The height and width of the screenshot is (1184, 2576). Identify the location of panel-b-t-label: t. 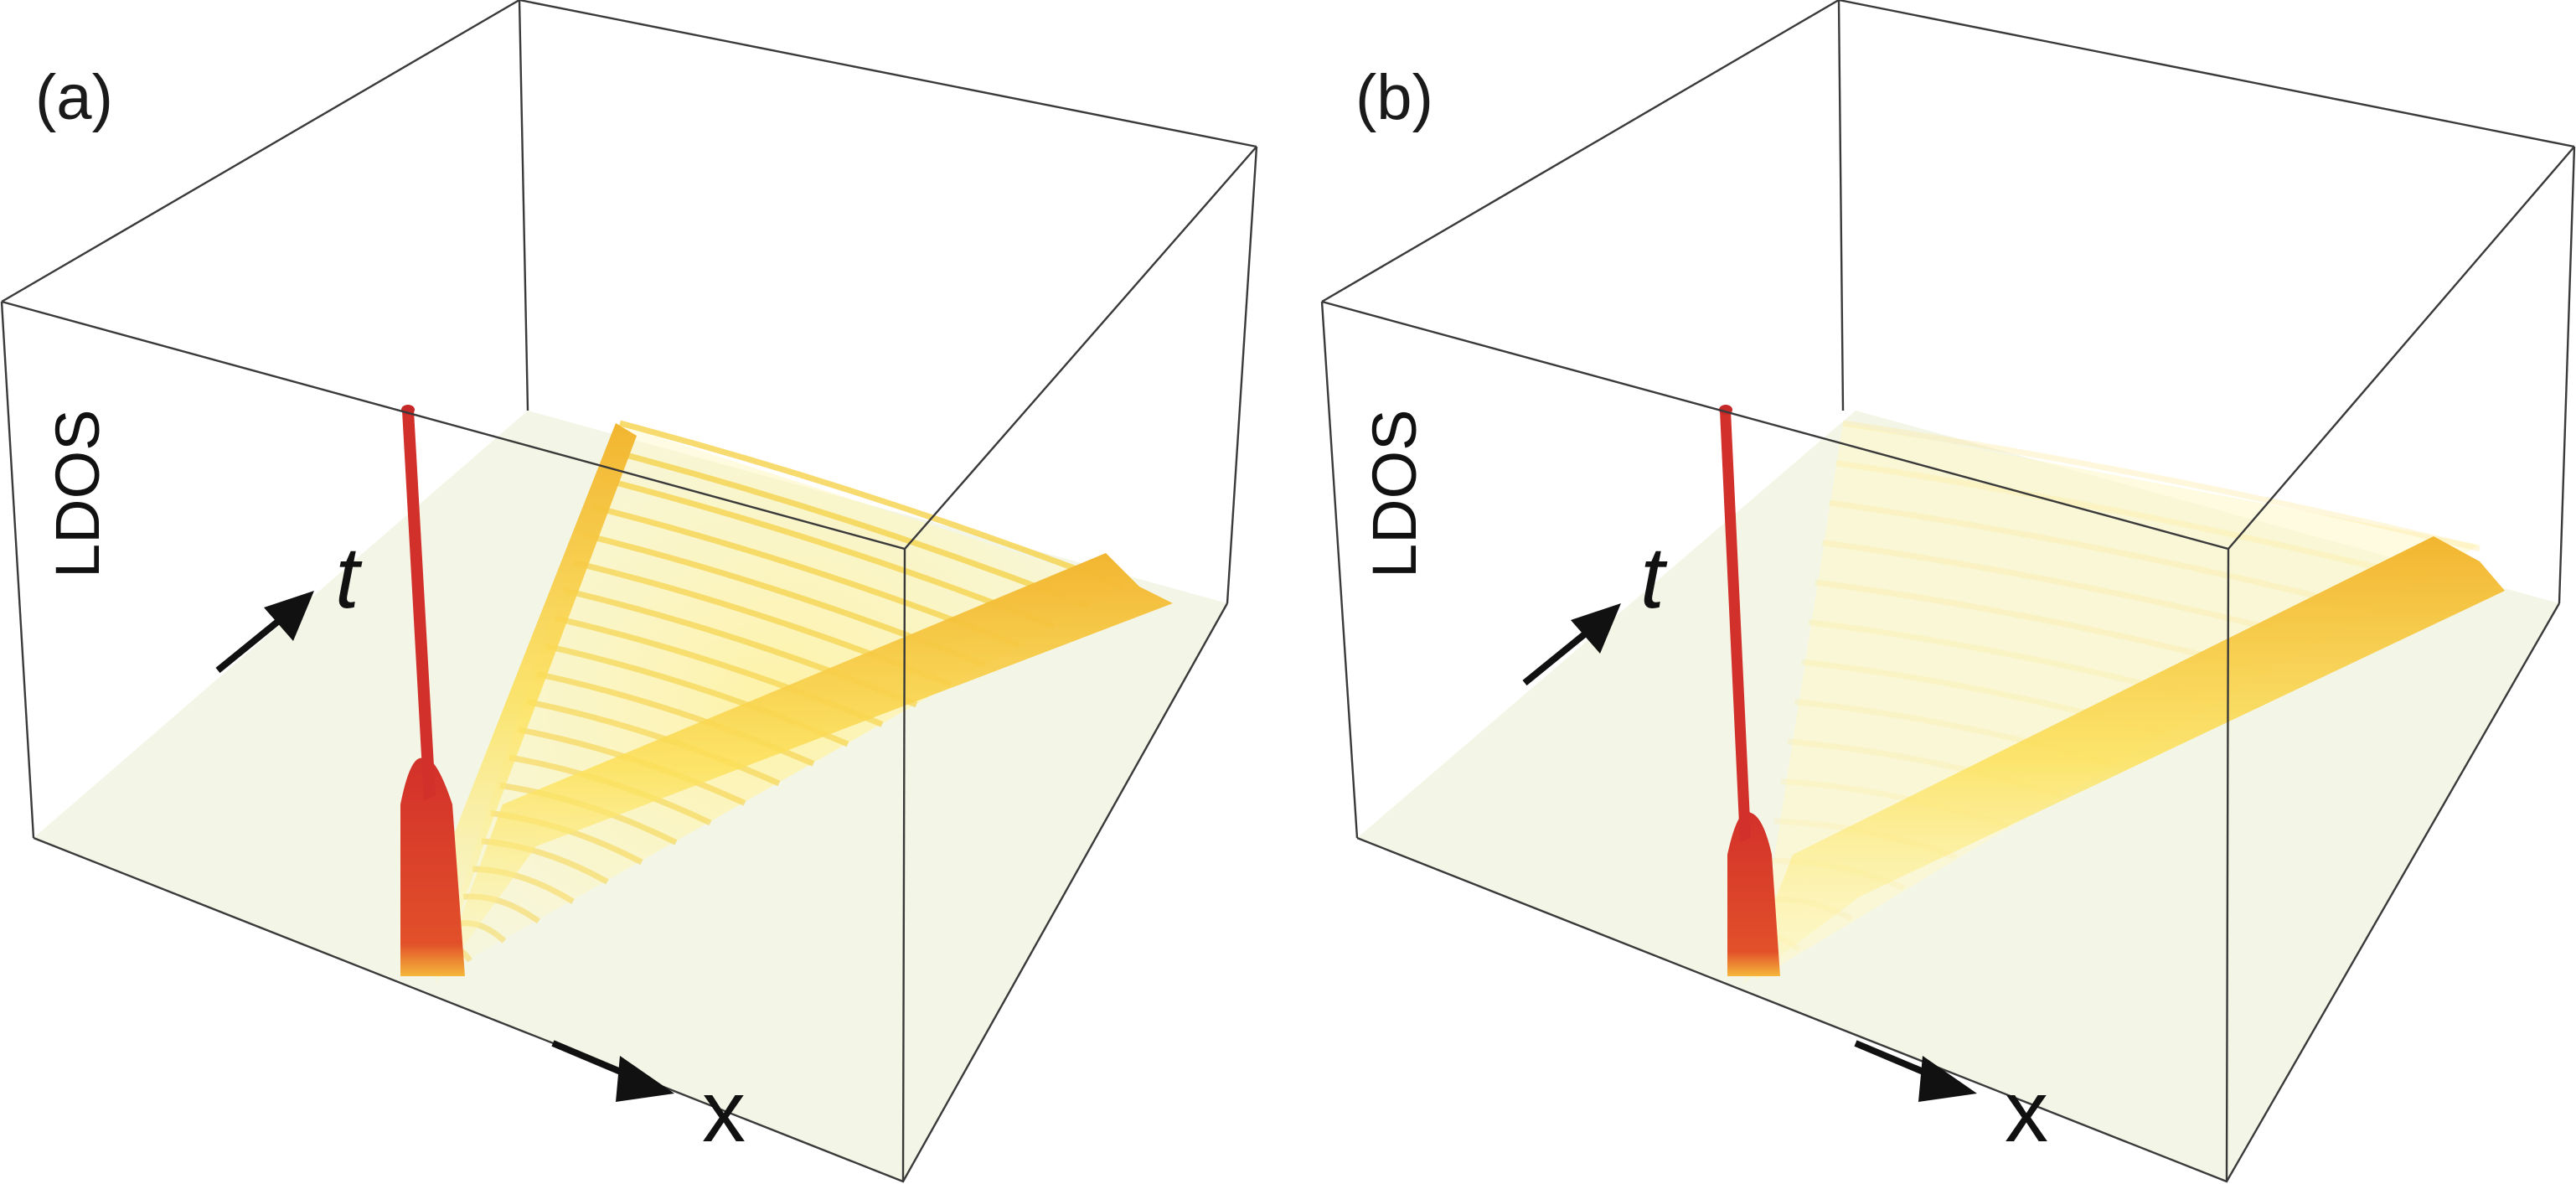
(1654, 578).